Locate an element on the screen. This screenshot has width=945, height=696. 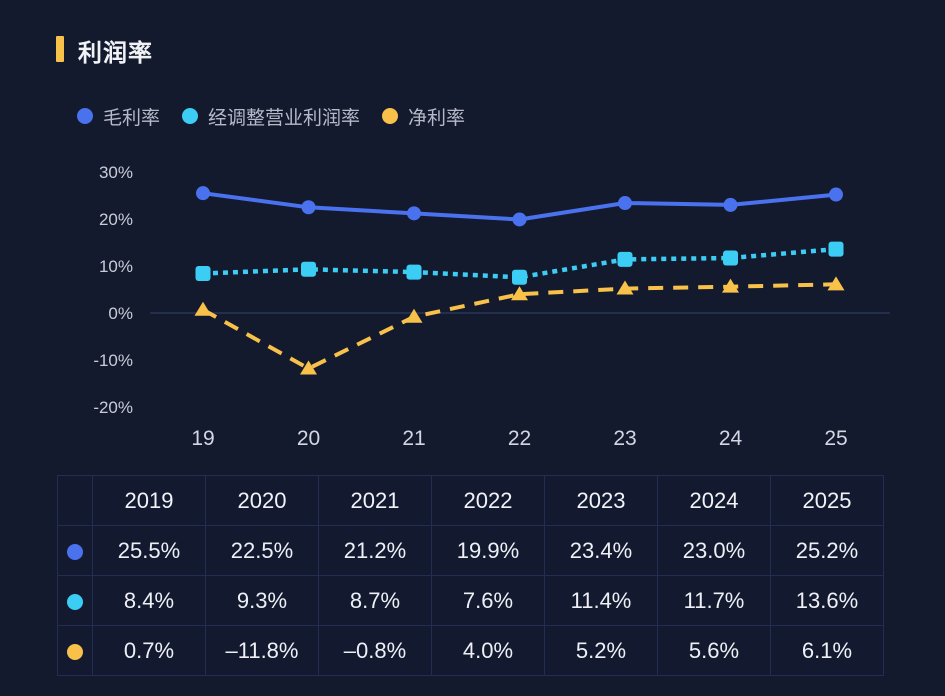
x-tick-label: 22 is located at coordinates (519, 438).